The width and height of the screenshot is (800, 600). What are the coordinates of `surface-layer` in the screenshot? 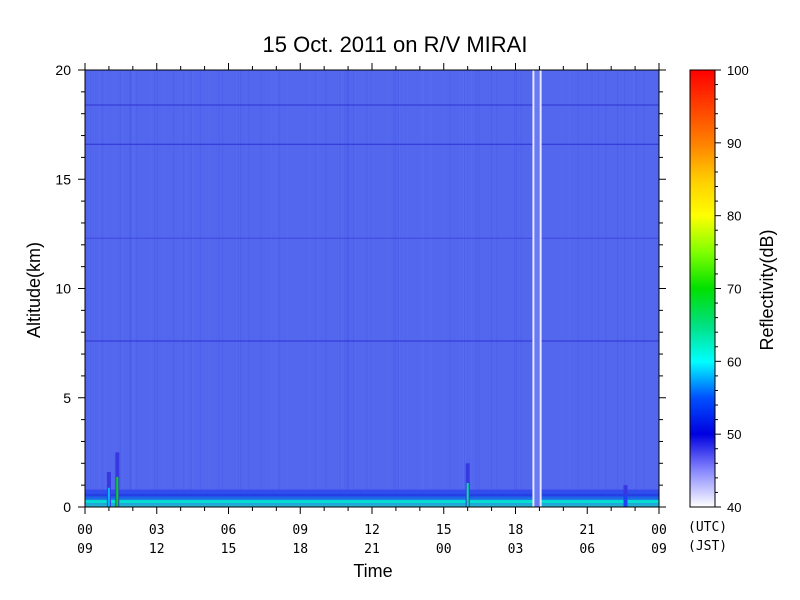 It's located at (372, 498).